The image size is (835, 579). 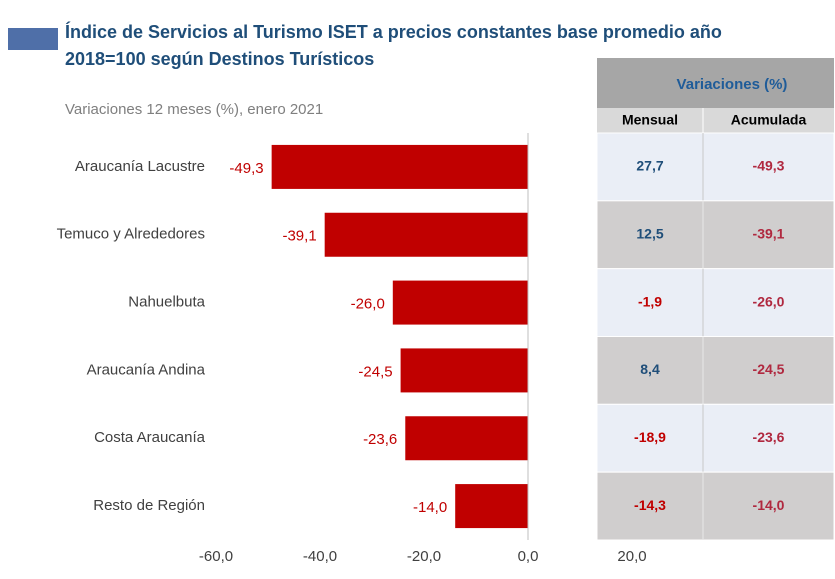 I want to click on table-cell: 27,7, so click(x=649, y=166).